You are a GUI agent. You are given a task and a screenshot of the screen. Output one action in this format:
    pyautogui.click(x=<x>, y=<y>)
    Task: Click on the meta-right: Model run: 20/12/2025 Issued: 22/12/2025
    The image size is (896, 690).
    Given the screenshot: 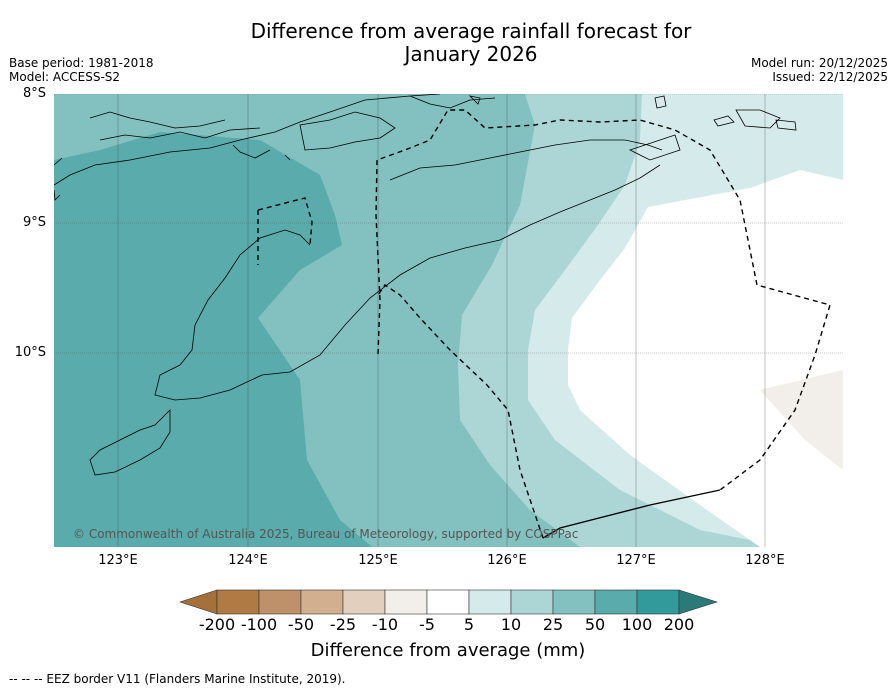 What is the action you would take?
    pyautogui.click(x=819, y=70)
    